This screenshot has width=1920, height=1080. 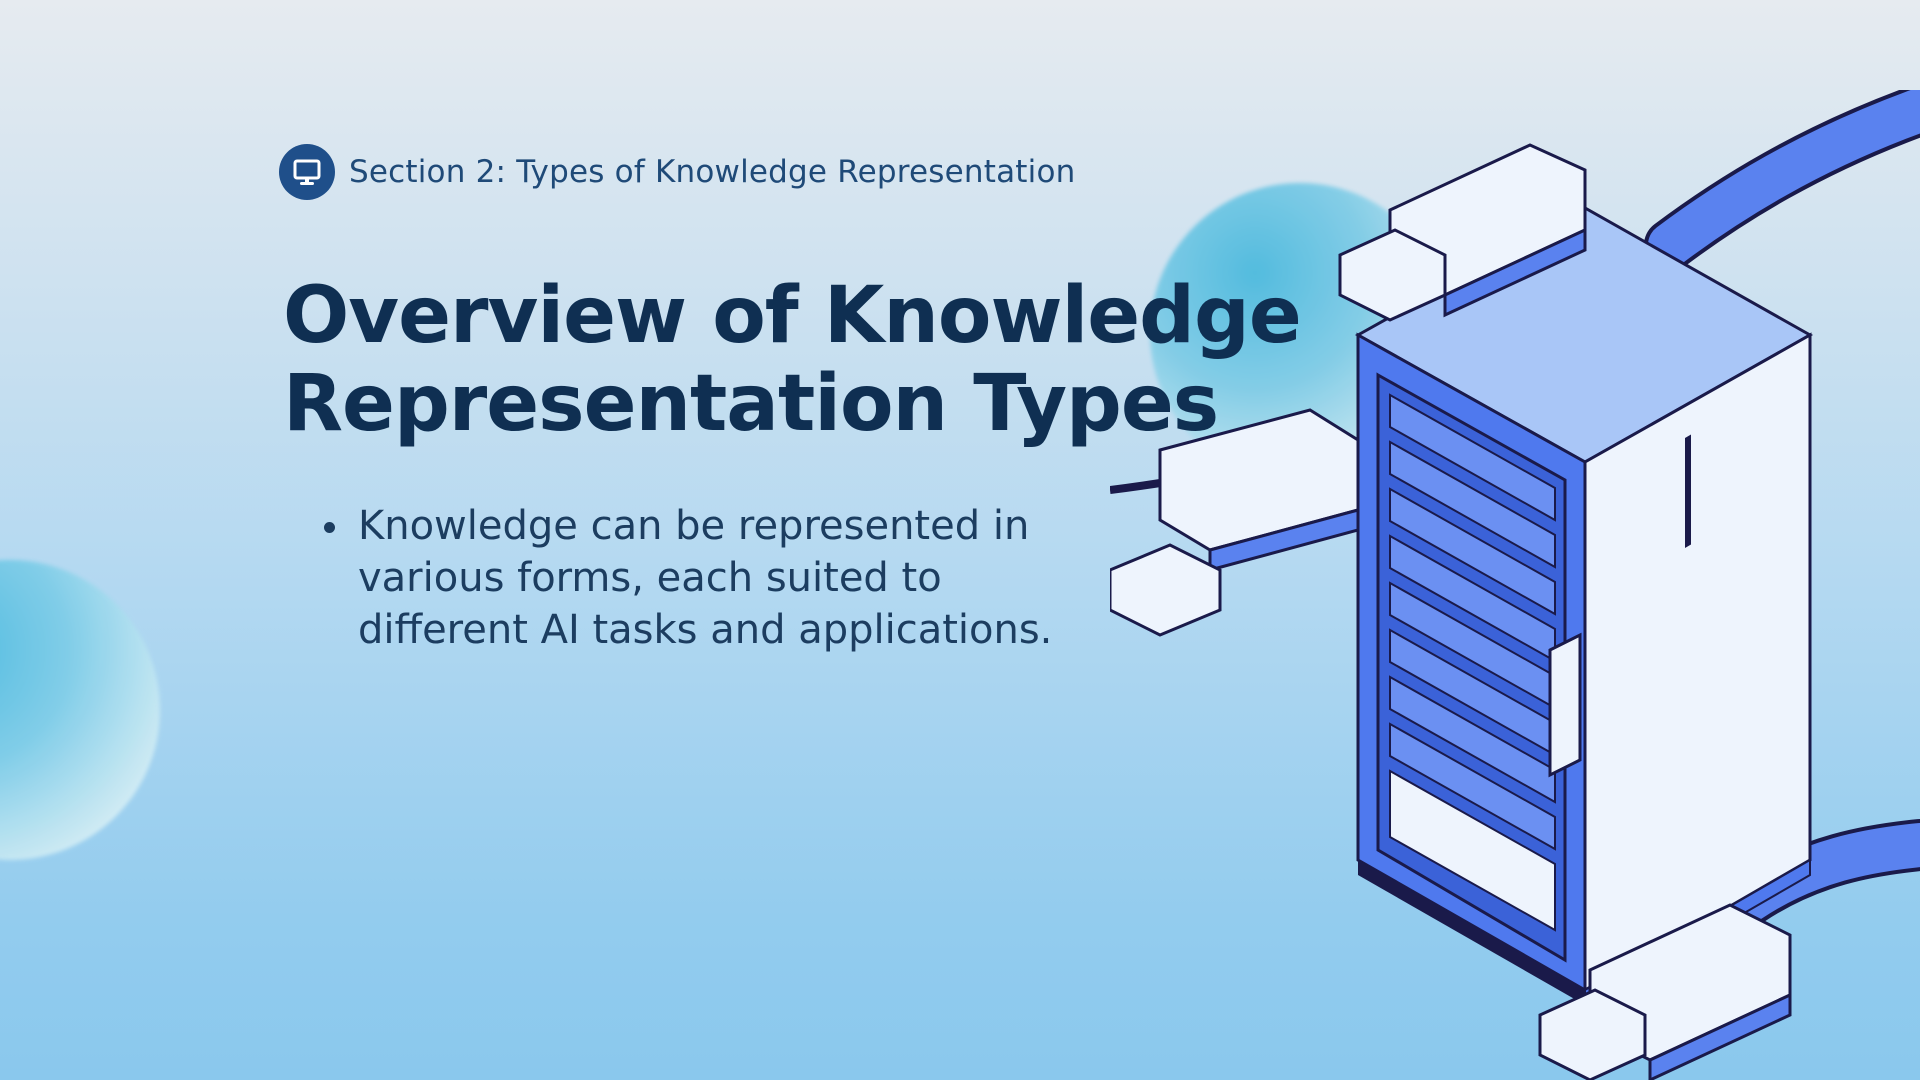 I want to click on monitor-icon, so click(x=307, y=172).